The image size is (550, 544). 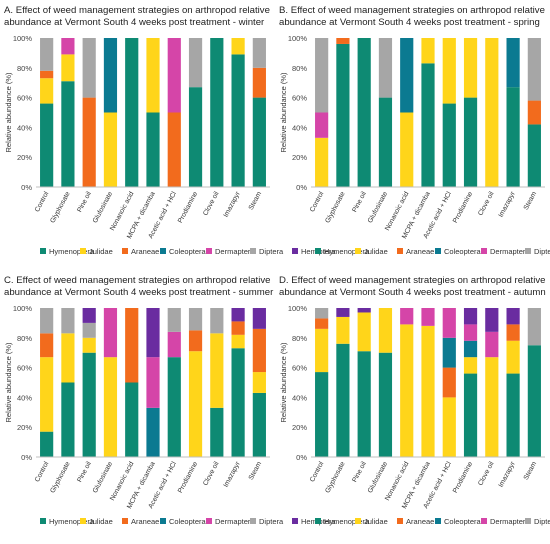 I want to click on y-tick-label: 80%, so click(x=299, y=68).